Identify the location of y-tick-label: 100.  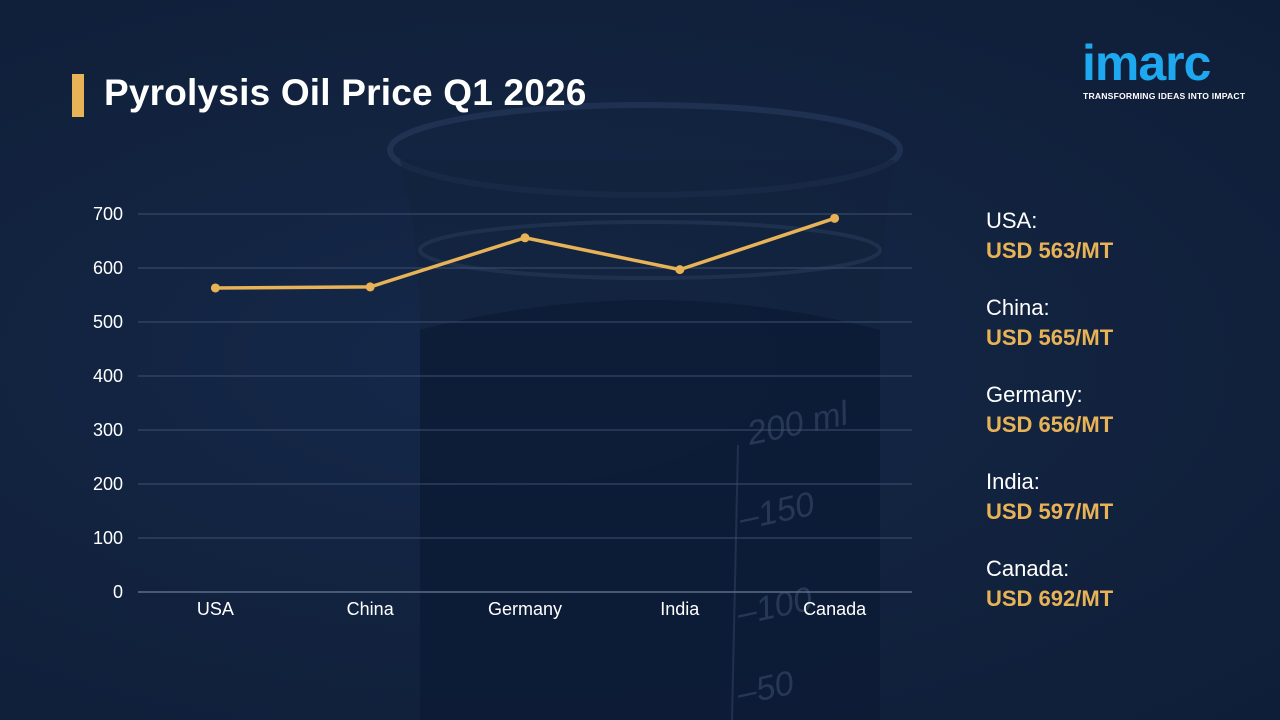
(108, 538).